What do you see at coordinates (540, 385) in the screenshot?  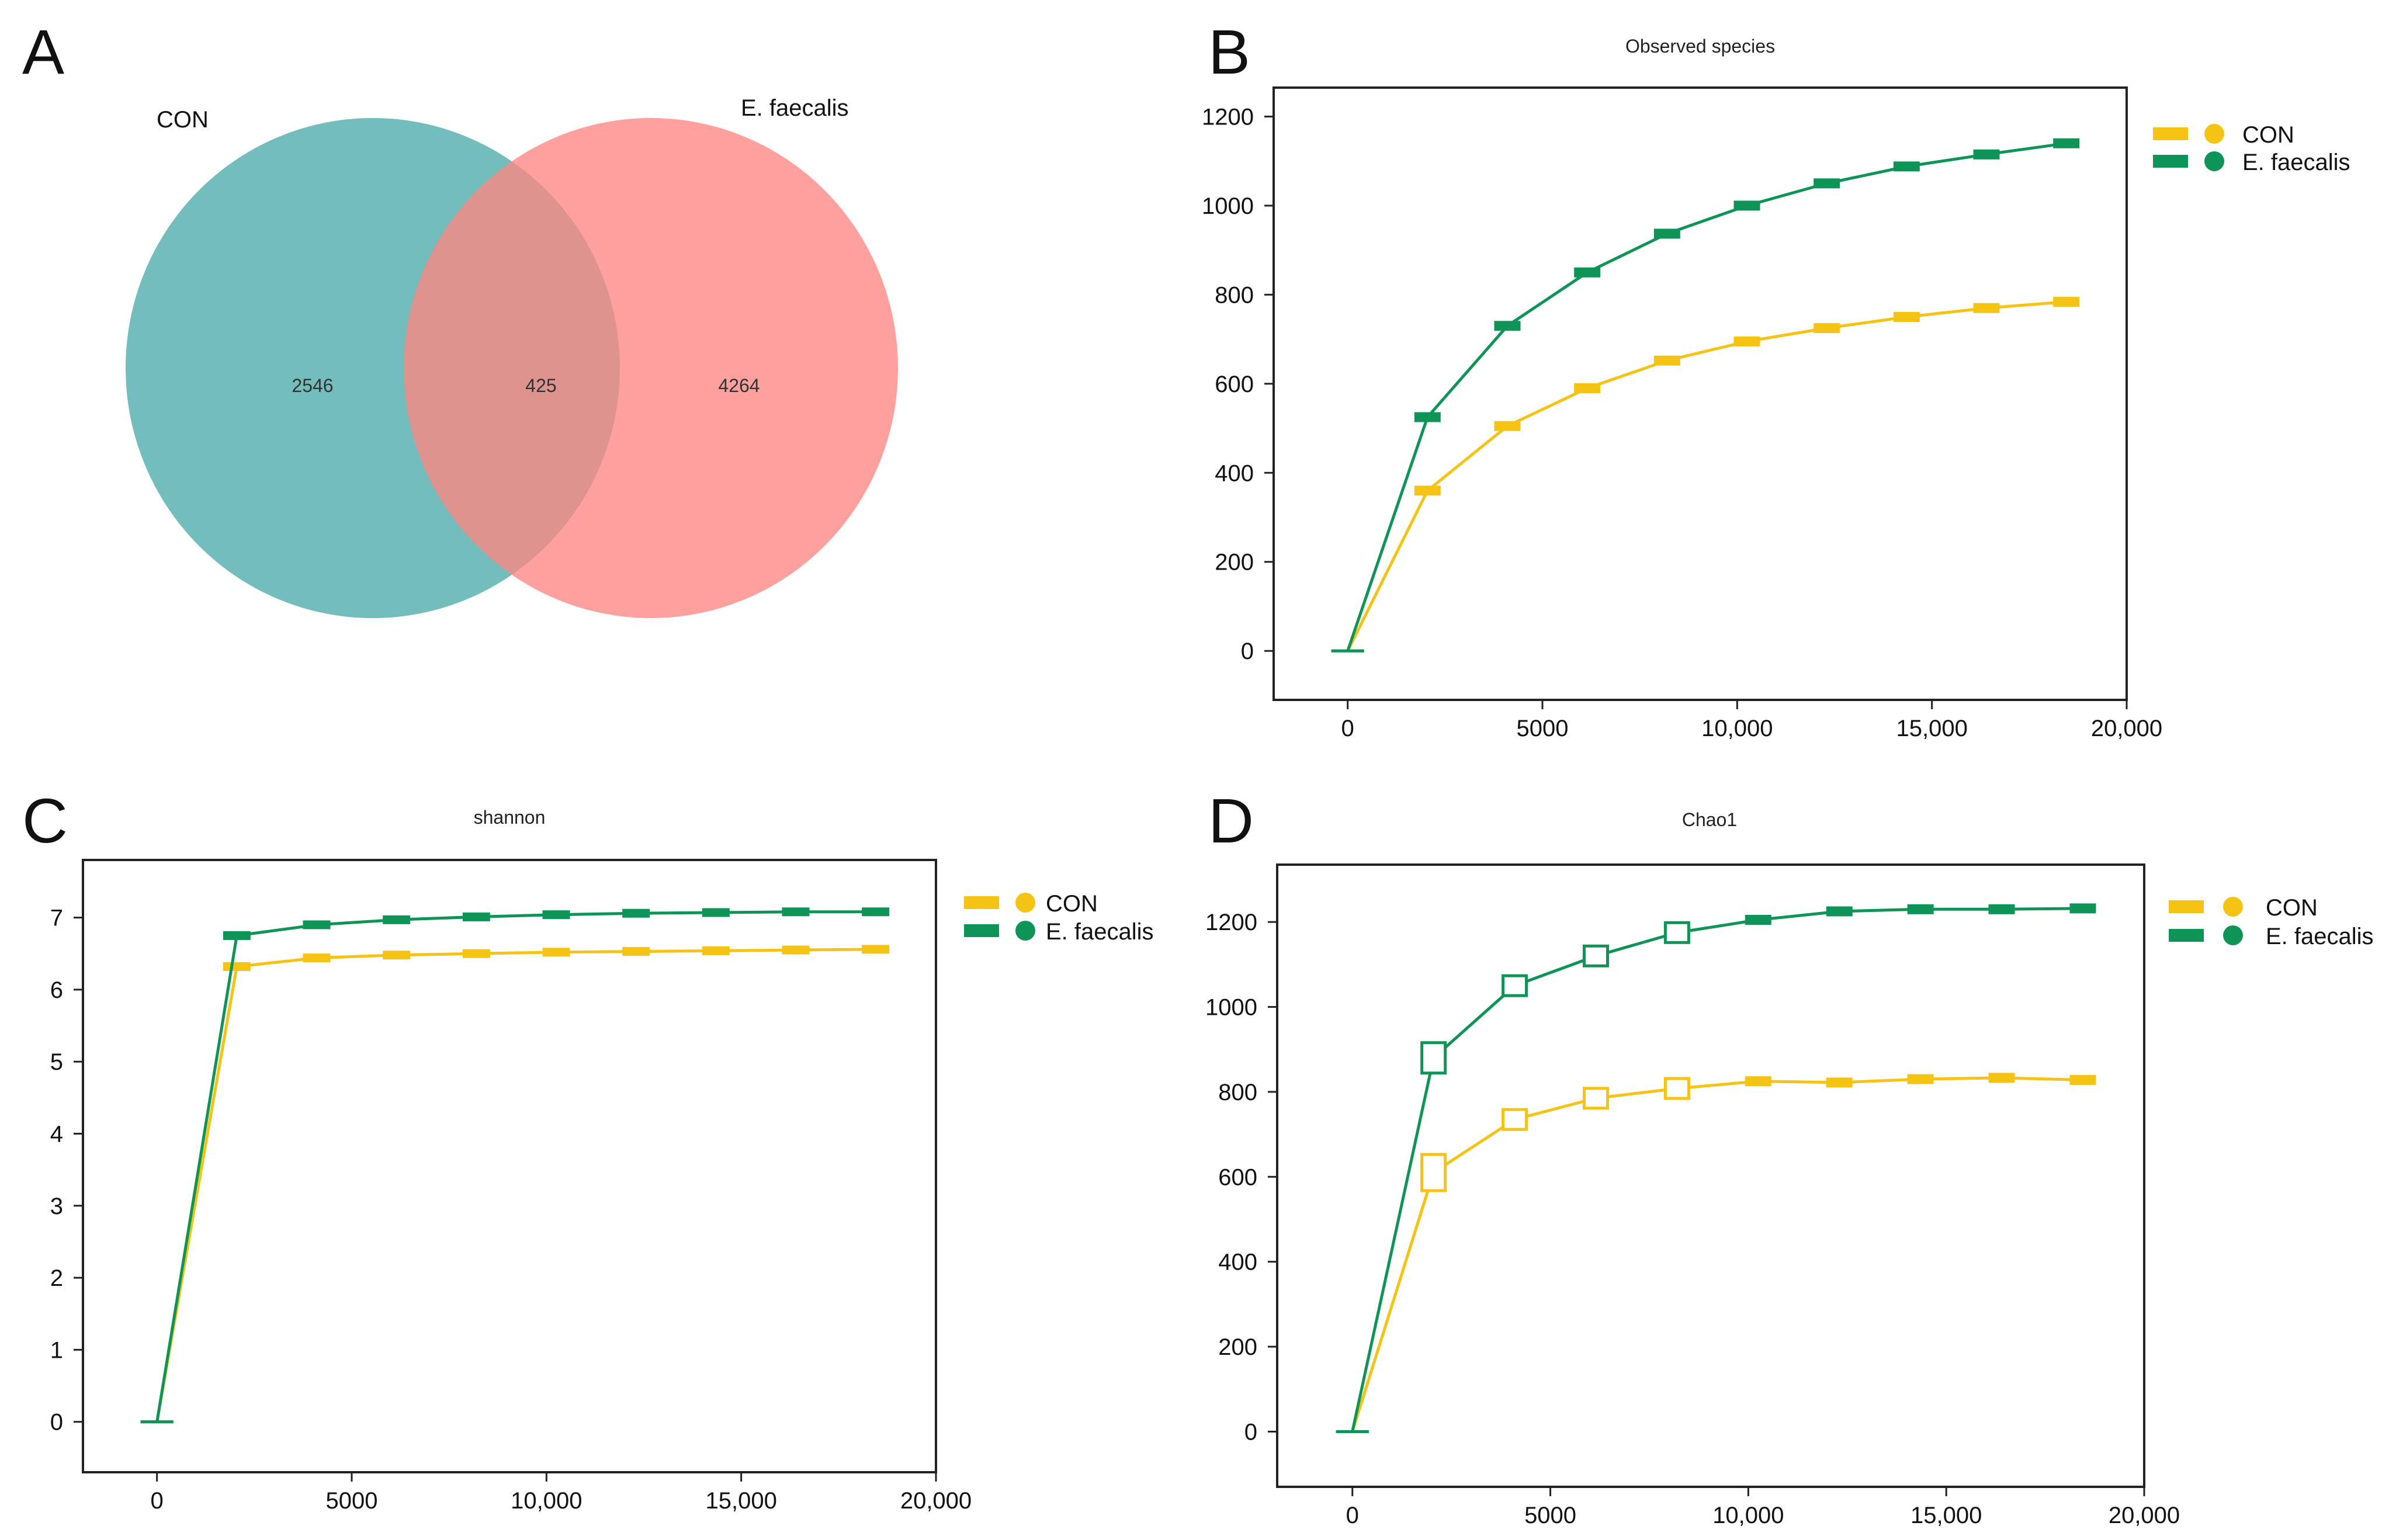 I see `venn-count-overlap: 425` at bounding box center [540, 385].